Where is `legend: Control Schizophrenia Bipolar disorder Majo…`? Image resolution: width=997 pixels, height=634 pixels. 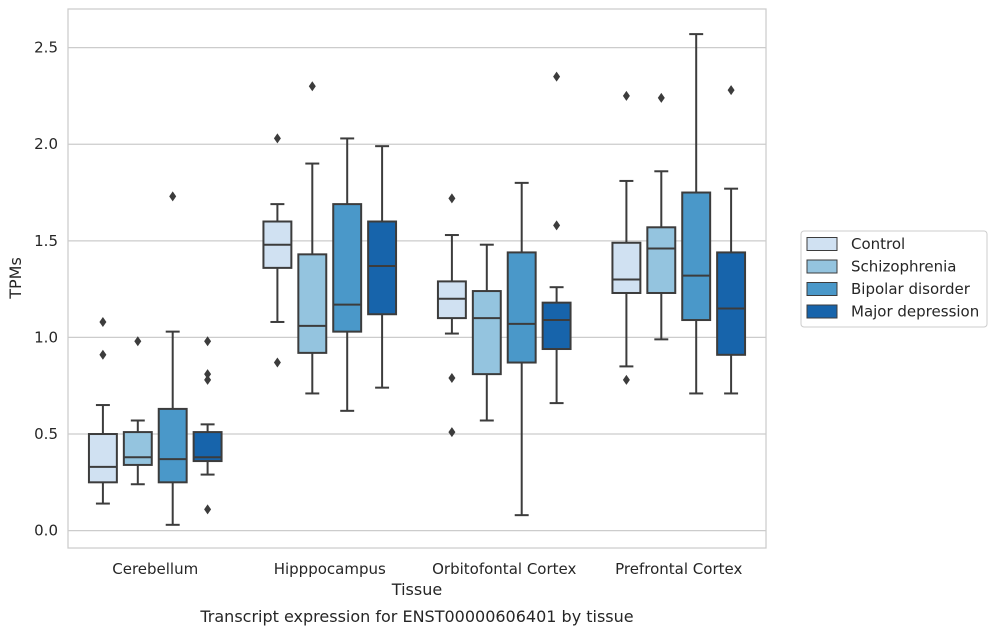 legend: Control Schizophrenia Bipolar disorder Majo… is located at coordinates (894, 279).